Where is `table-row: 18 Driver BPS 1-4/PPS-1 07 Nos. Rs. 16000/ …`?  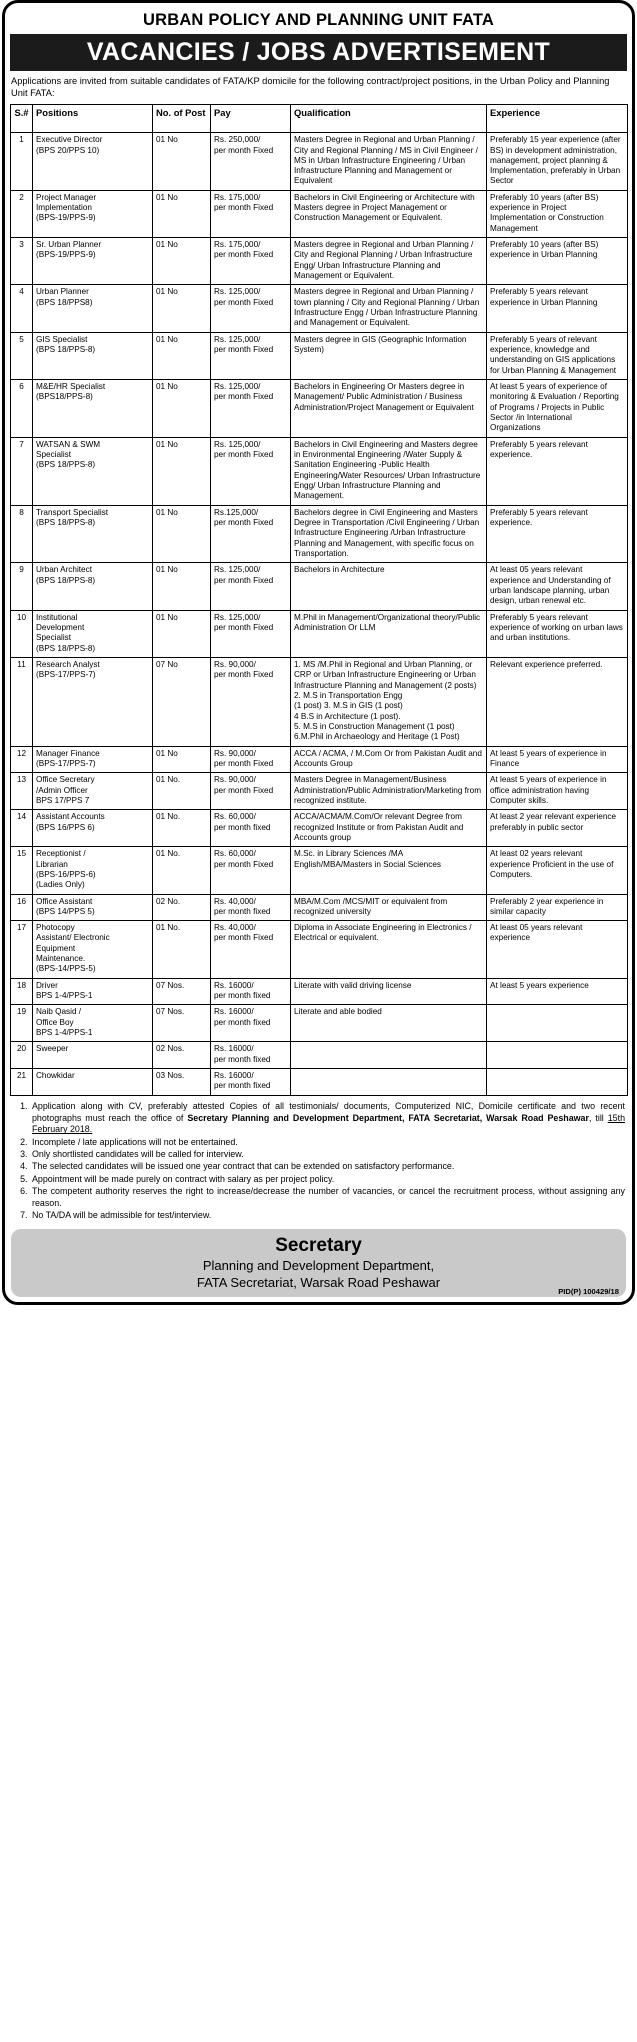 table-row: 18 Driver BPS 1-4/PPS-1 07 Nos. Rs. 16000/ … is located at coordinates (319, 991).